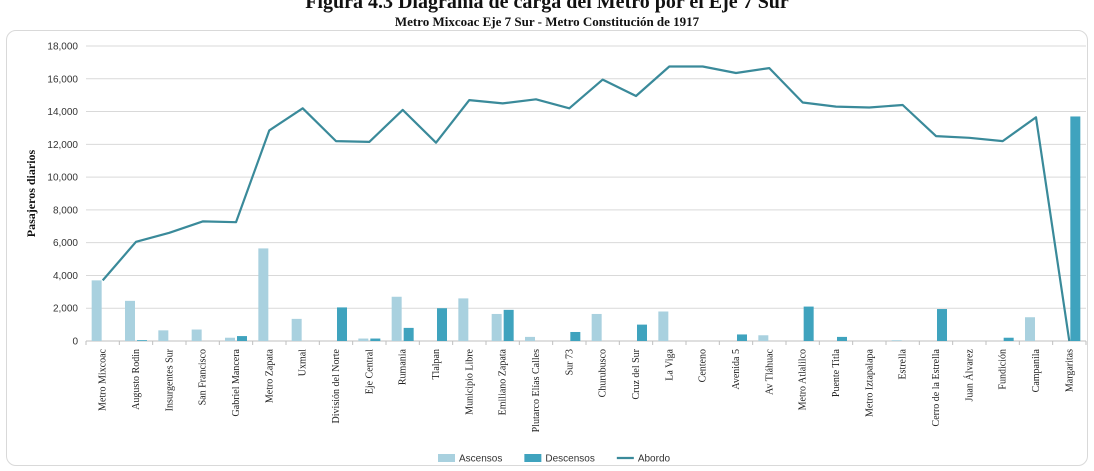 This screenshot has width=1094, height=471. What do you see at coordinates (136, 379) in the screenshot?
I see `x-tick-label: Augusto Rodin` at bounding box center [136, 379].